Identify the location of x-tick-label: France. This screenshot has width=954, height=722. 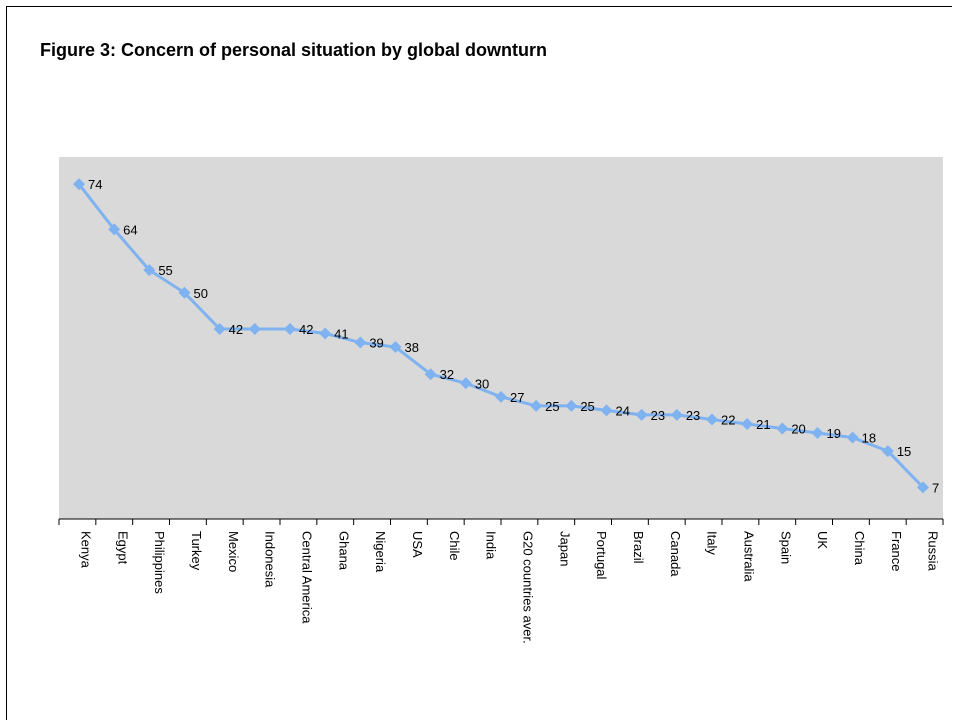
(896, 551).